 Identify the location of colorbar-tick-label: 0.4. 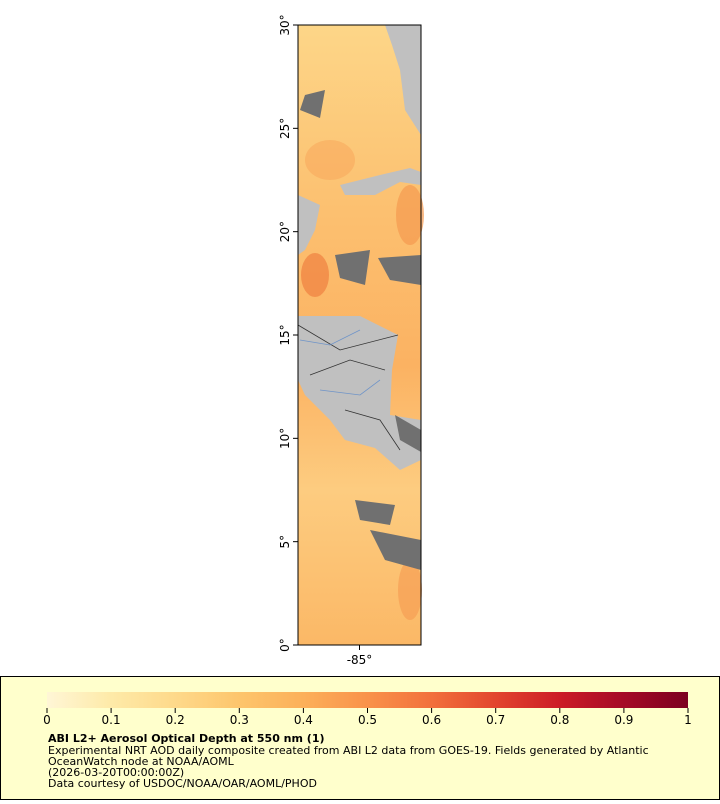
(303, 720).